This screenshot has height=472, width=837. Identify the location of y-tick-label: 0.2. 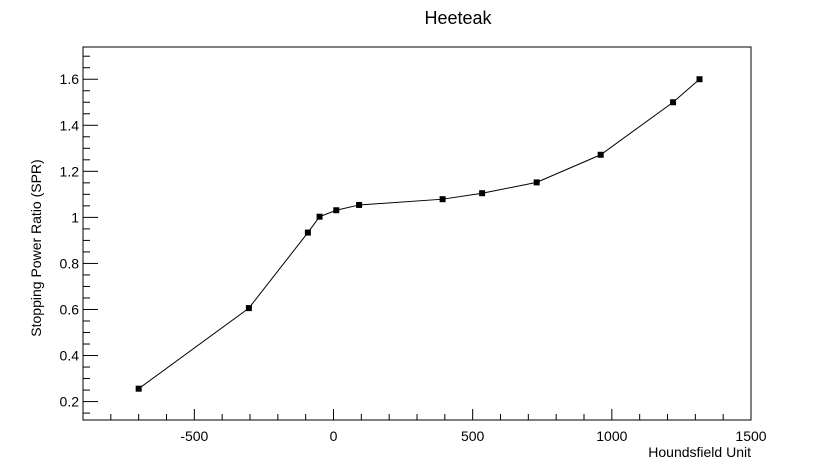
(70, 402).